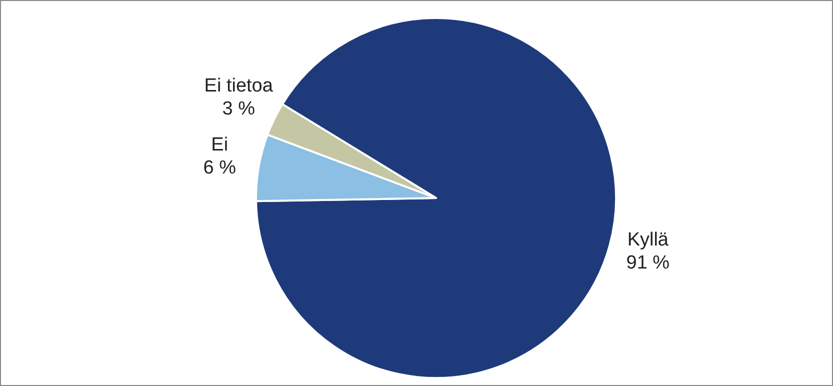 This screenshot has width=833, height=386. I want to click on slice-label: Ei tietoa, so click(239, 86).